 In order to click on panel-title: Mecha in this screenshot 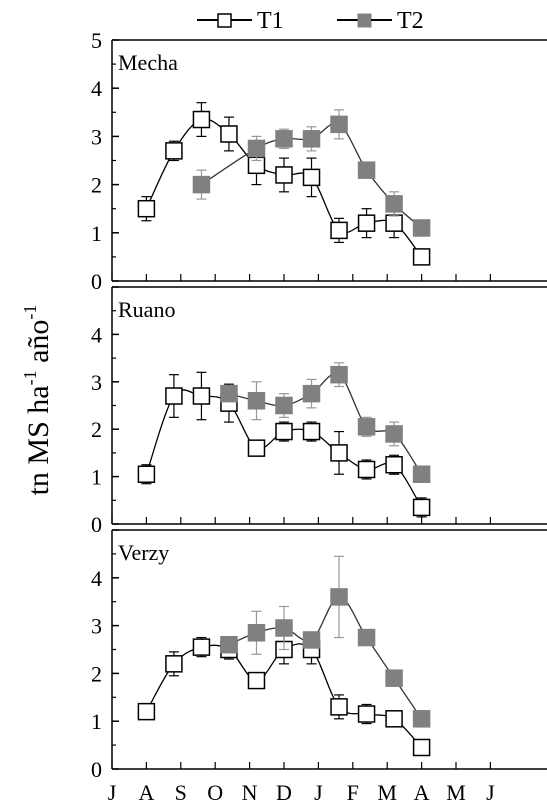, I will do `click(148, 62)`.